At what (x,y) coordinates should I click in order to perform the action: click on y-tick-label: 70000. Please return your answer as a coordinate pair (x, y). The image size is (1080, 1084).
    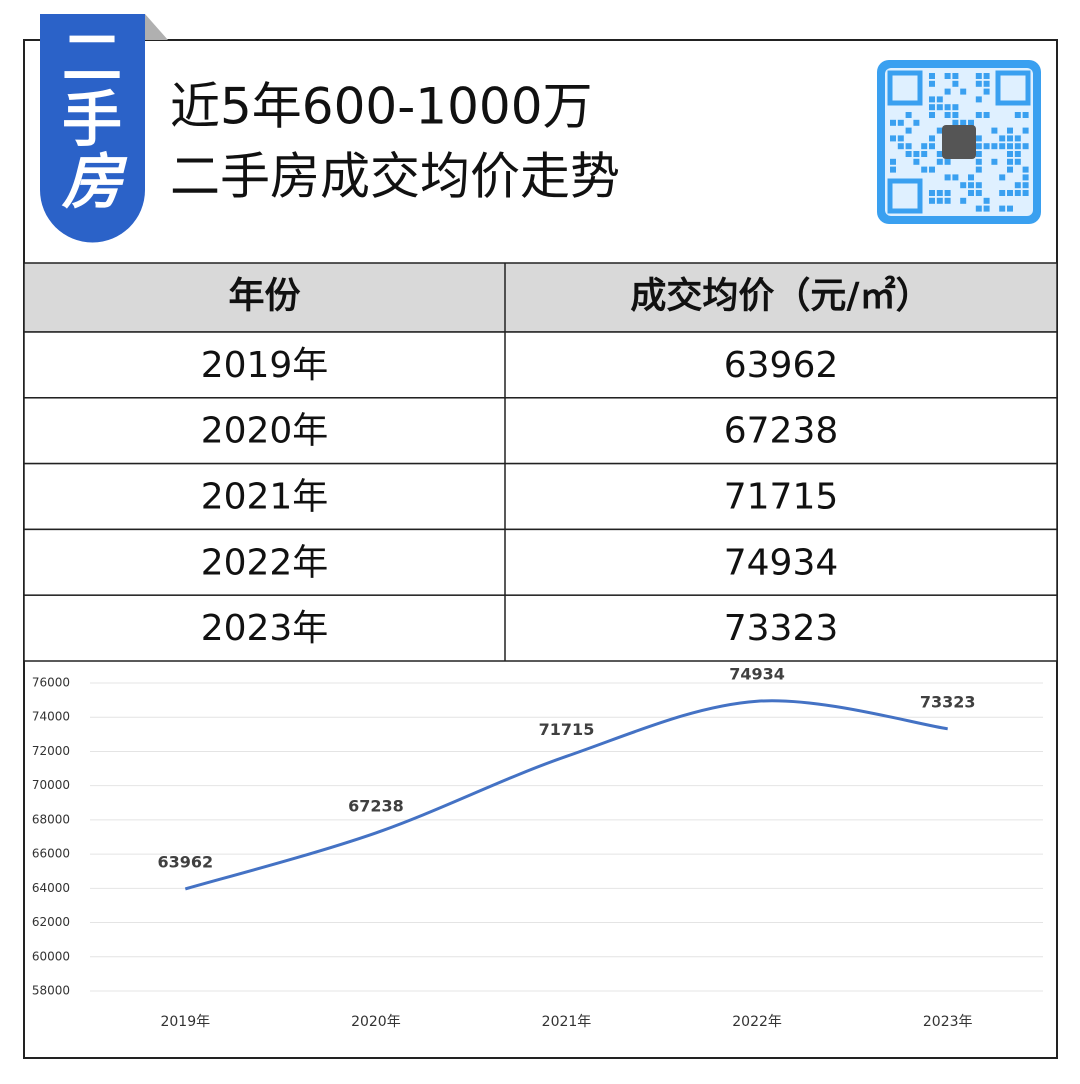
    Looking at the image, I should click on (51, 785).